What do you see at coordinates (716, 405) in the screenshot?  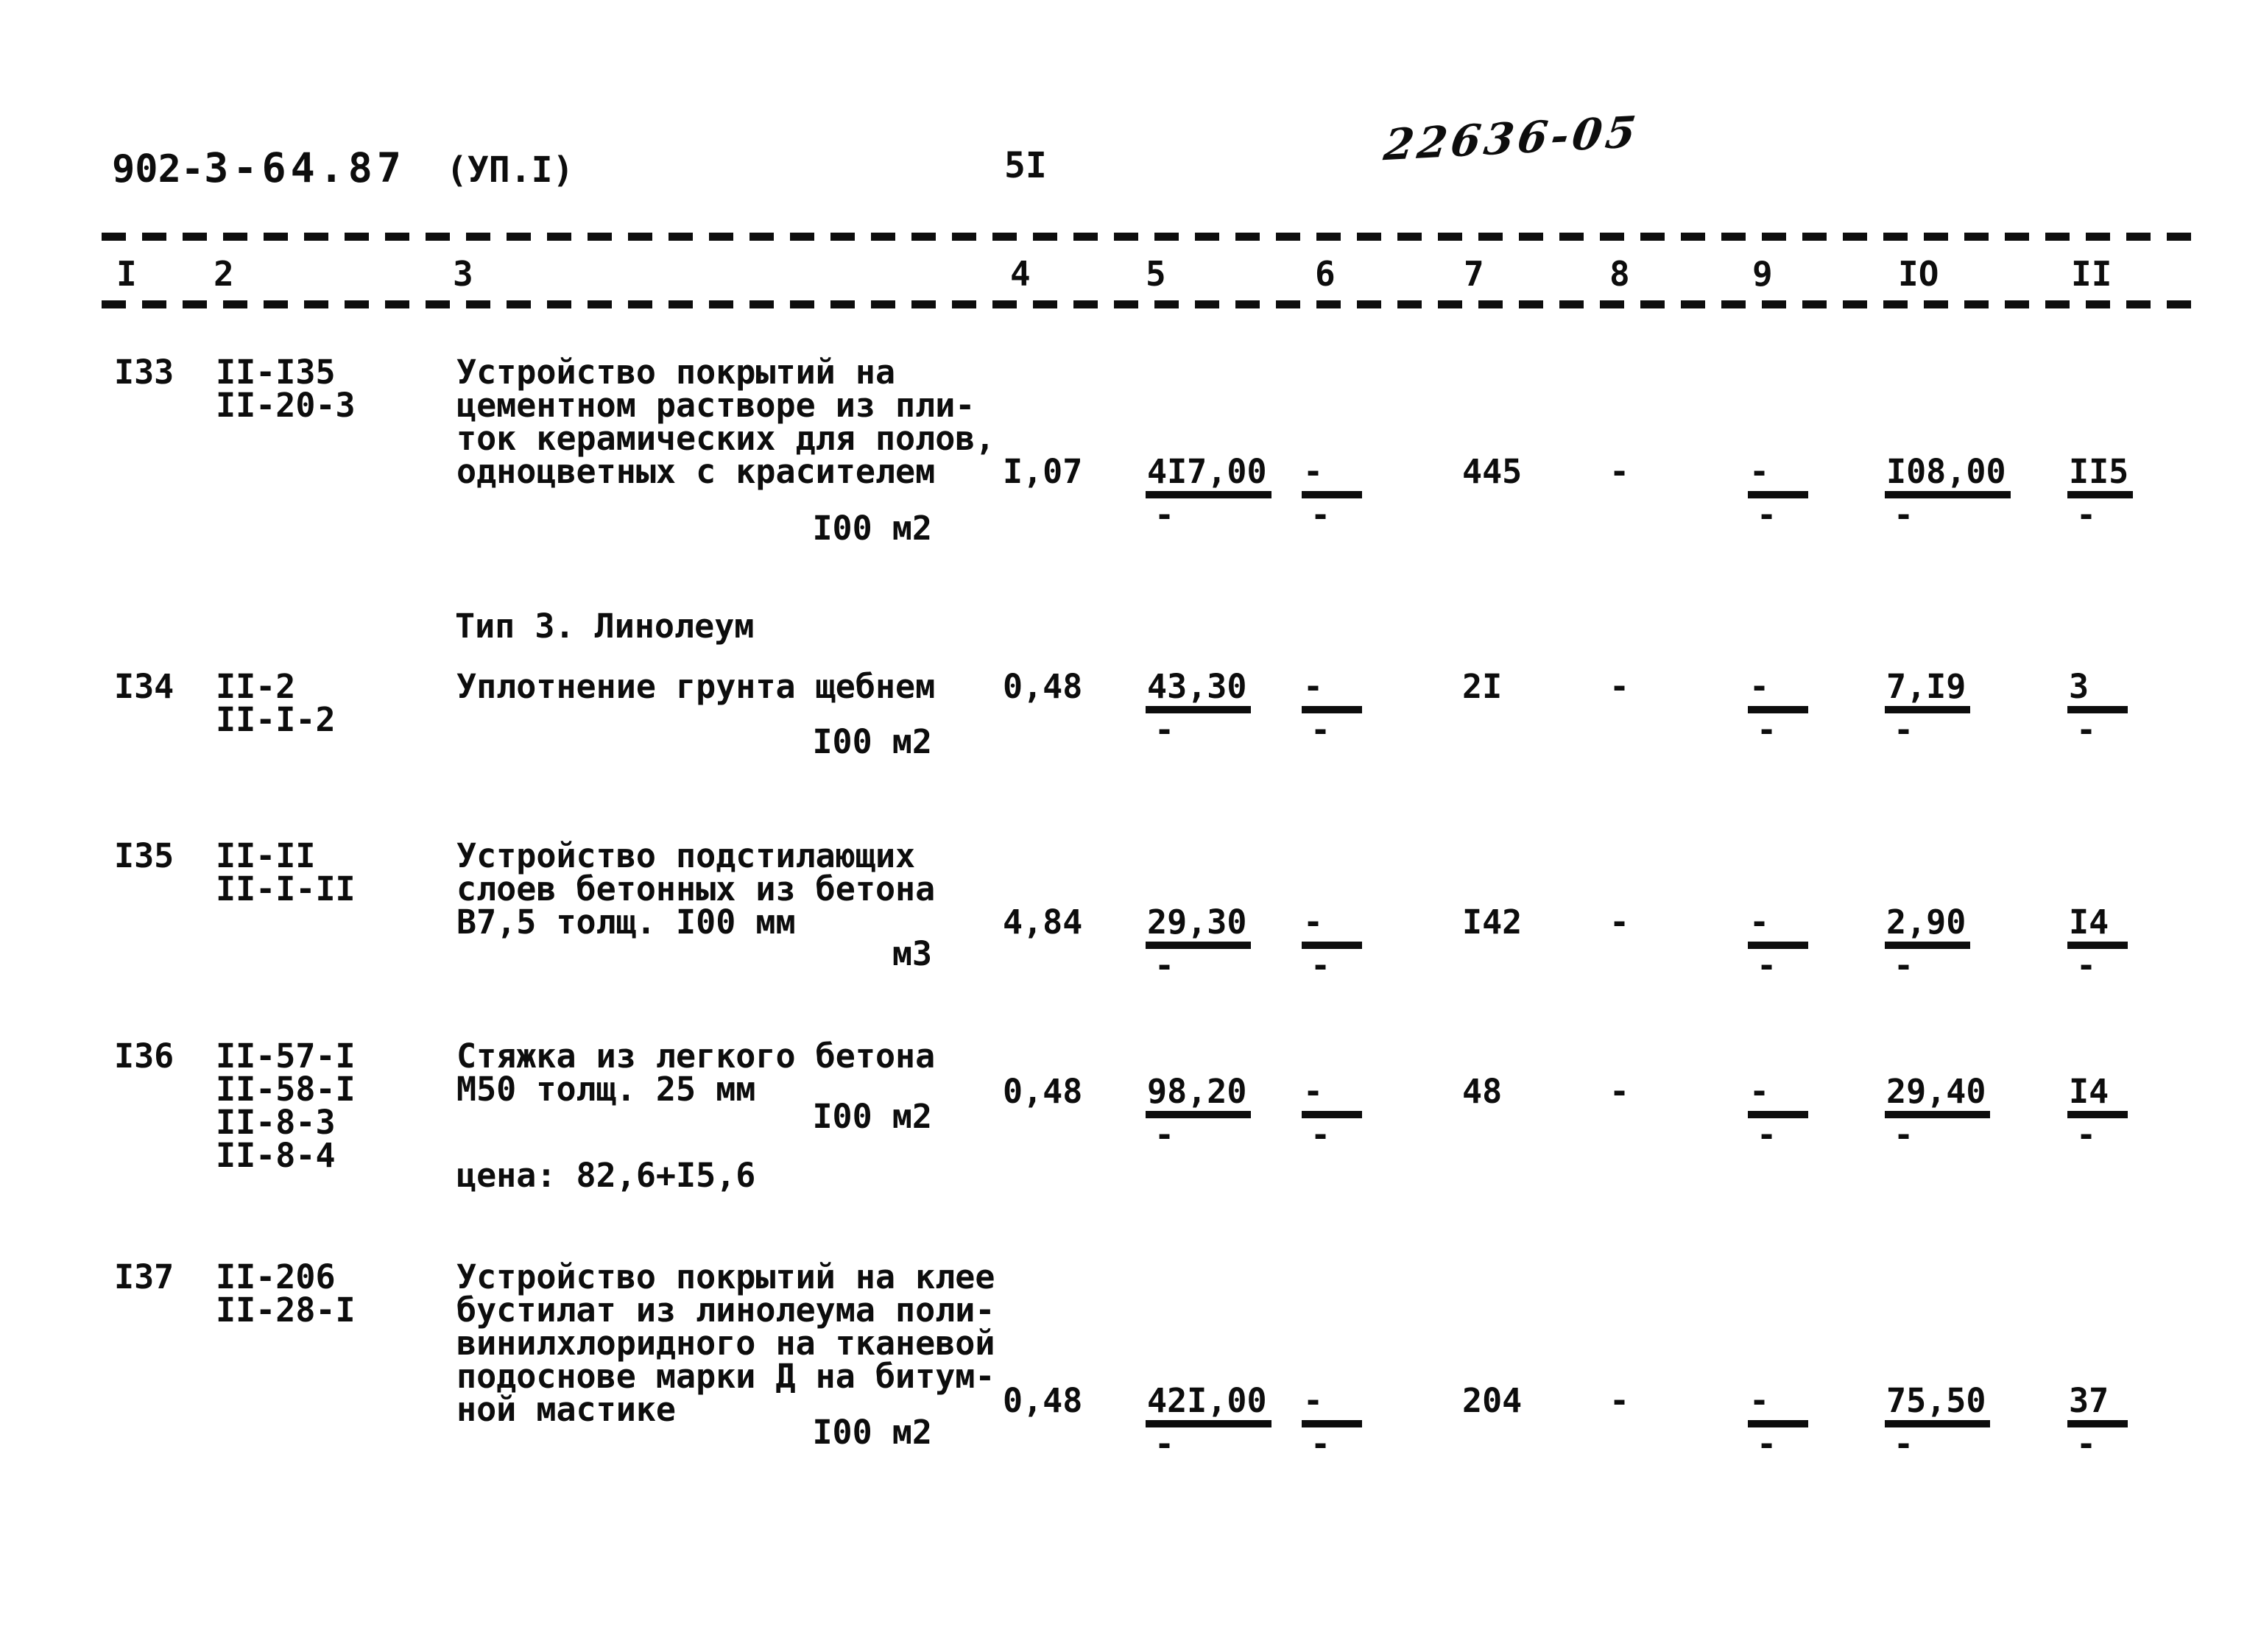 I see `description-line: цементном растворе из пли-` at bounding box center [716, 405].